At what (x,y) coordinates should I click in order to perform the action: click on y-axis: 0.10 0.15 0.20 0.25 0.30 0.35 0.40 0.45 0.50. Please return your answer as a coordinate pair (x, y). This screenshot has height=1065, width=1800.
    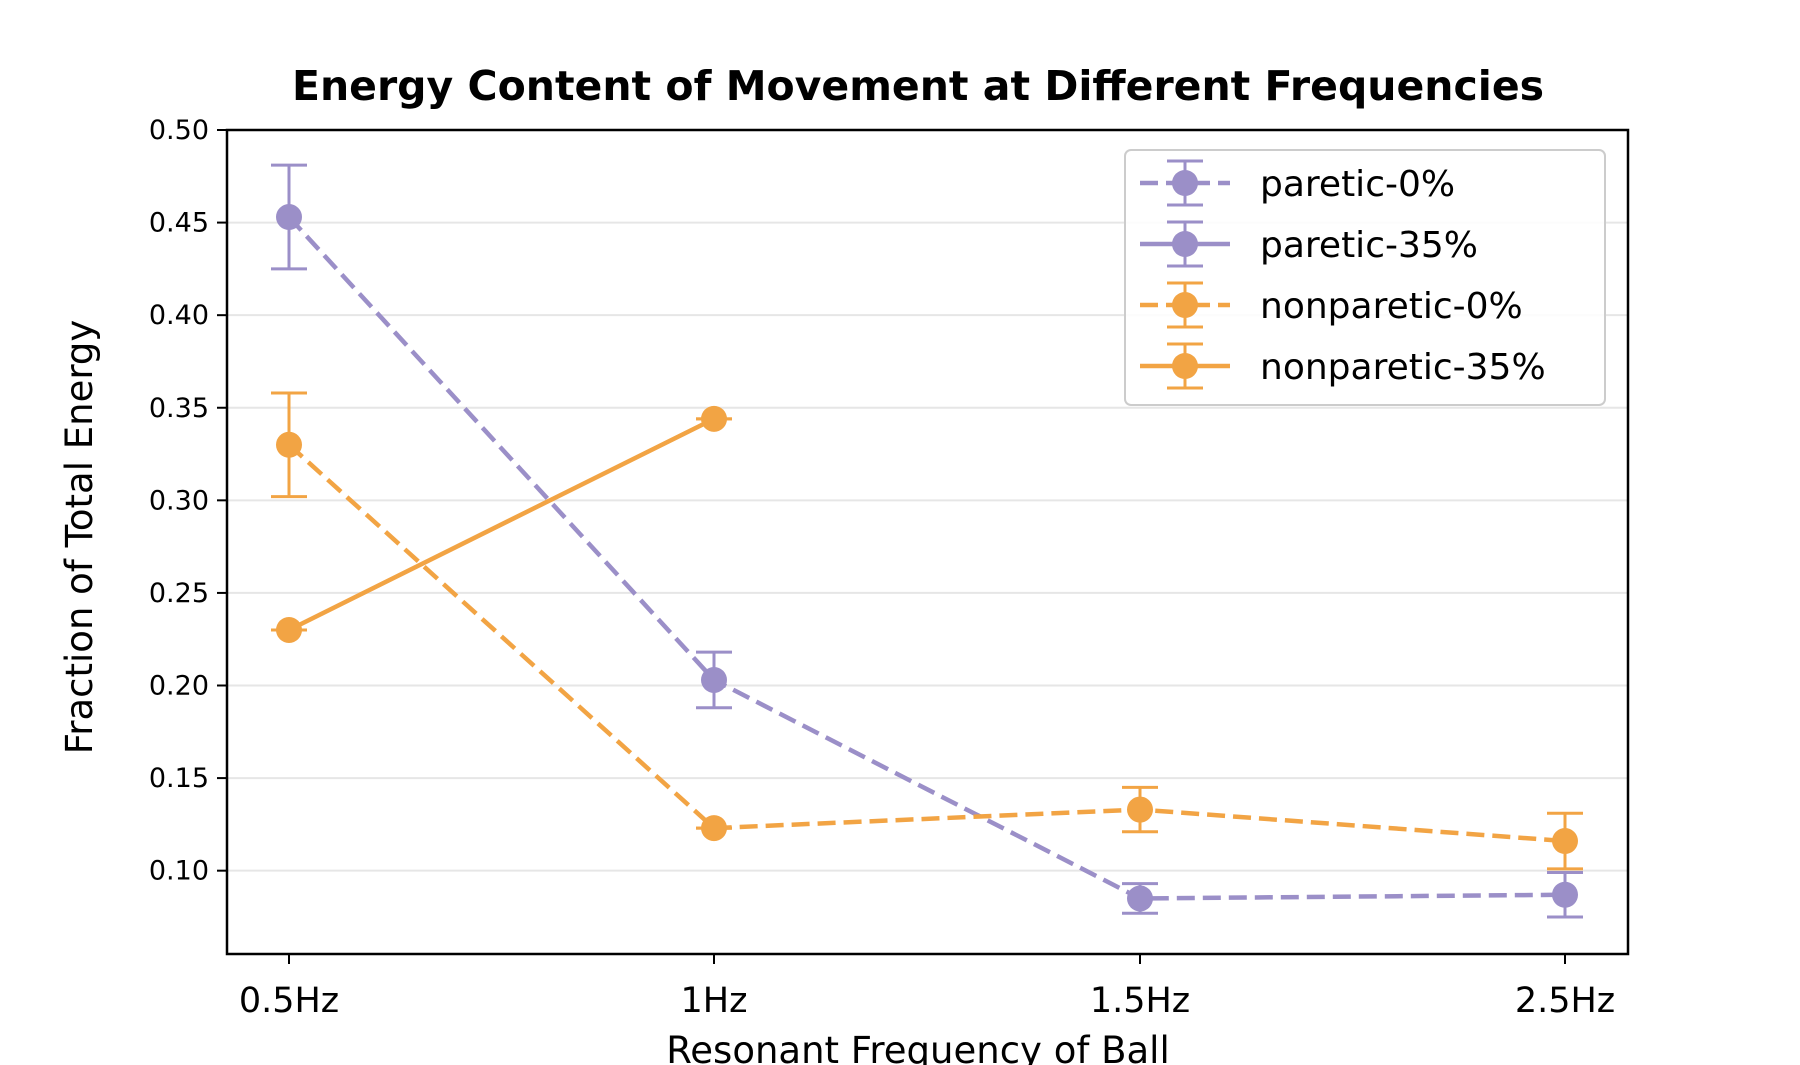
    Looking at the image, I should click on (188, 501).